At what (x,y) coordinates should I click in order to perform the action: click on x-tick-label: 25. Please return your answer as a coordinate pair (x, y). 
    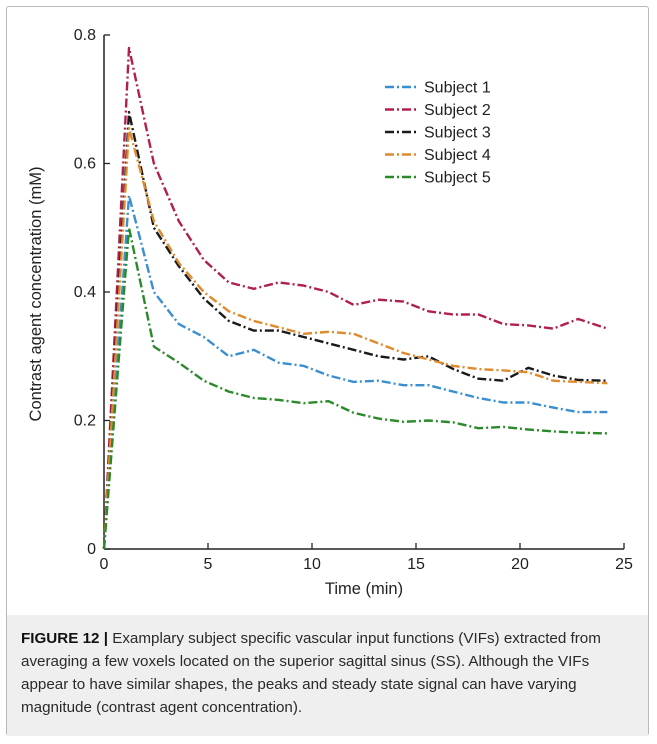
    Looking at the image, I should click on (624, 564).